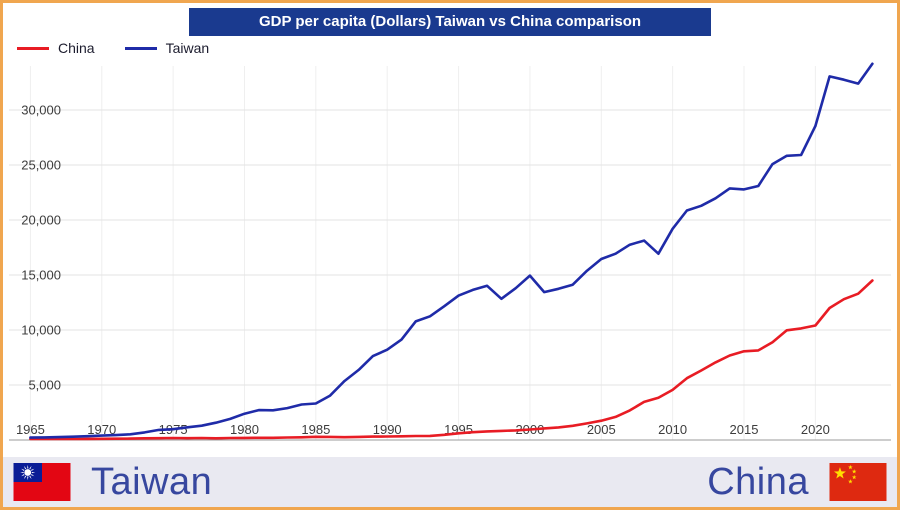 The height and width of the screenshot is (510, 900). What do you see at coordinates (450, 481) in the screenshot?
I see `footer-banner: Taiwan China` at bounding box center [450, 481].